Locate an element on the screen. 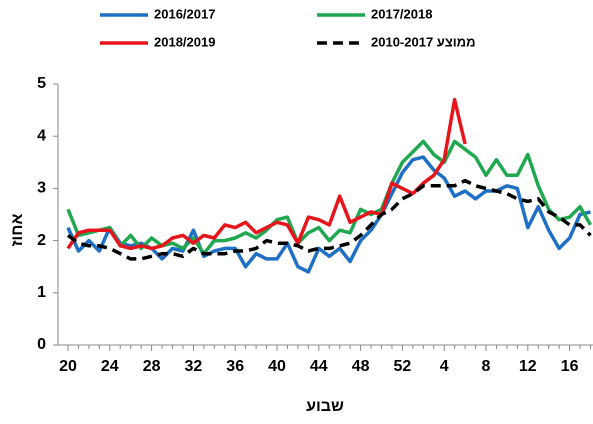  x-tick-label: 16 is located at coordinates (570, 366).